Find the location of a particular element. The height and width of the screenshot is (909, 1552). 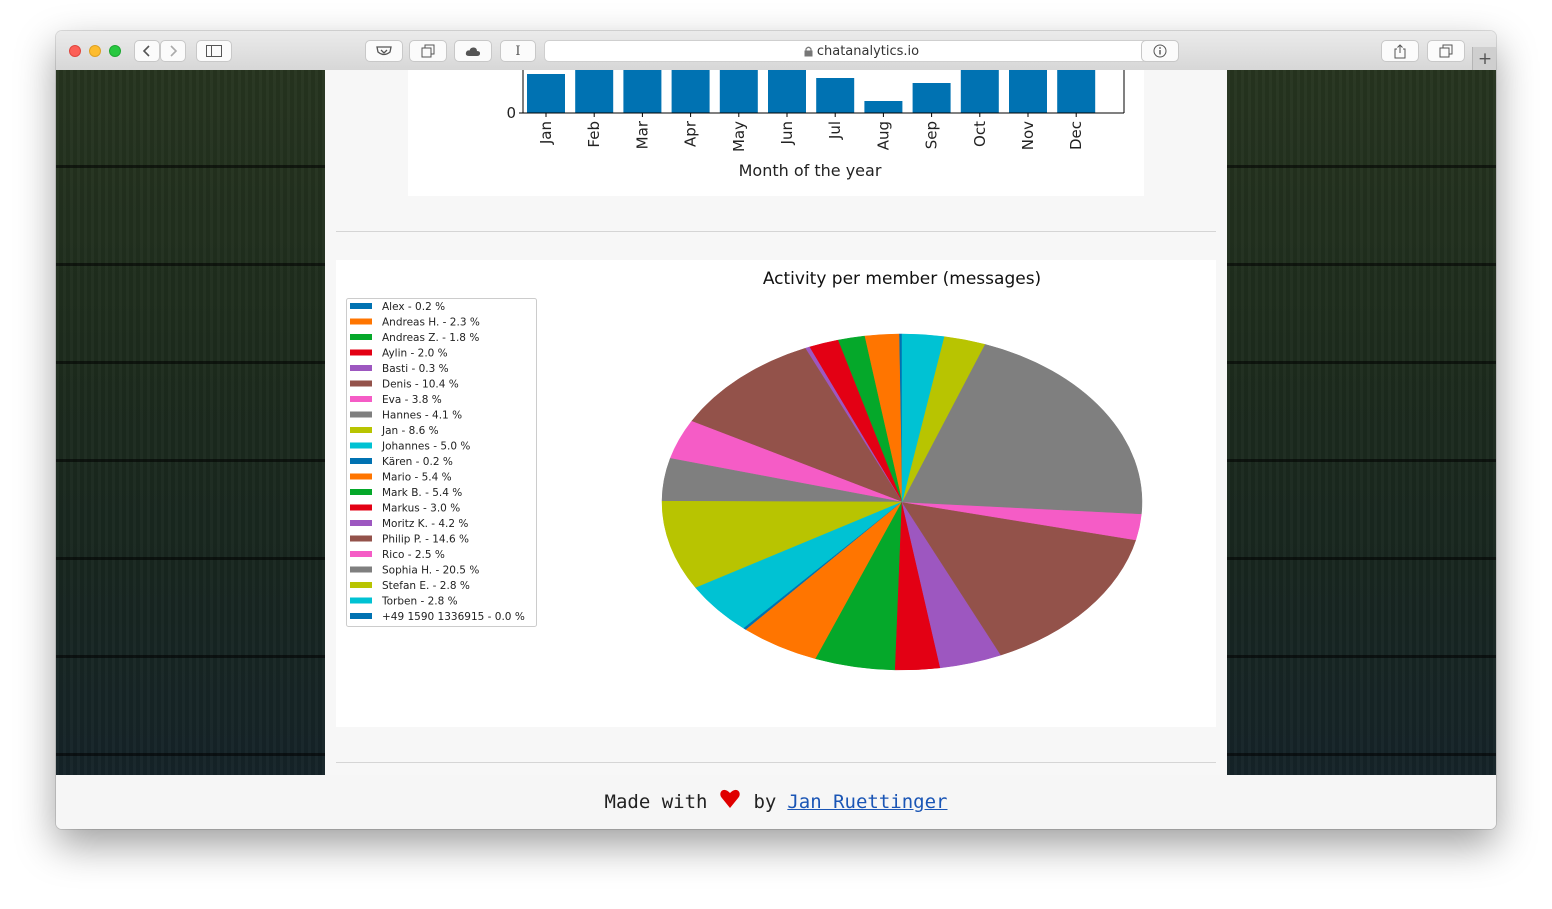

bar-jun is located at coordinates (787, 91).